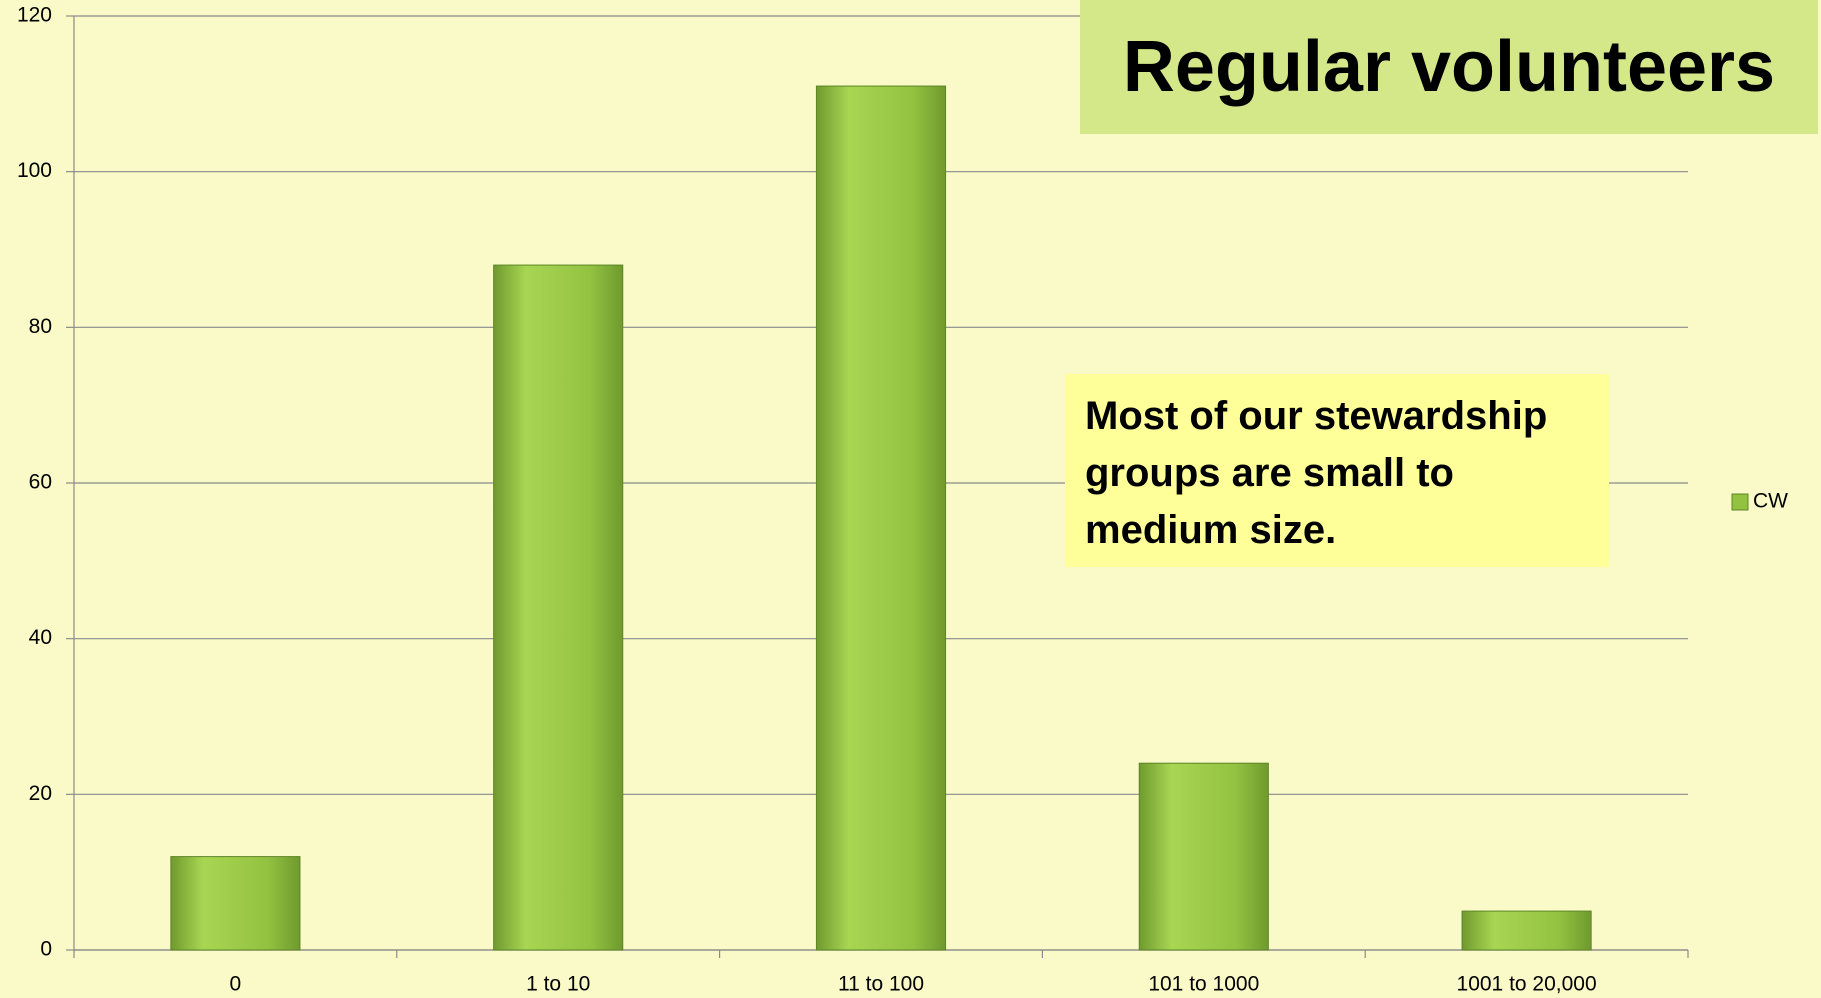 The image size is (1821, 998). What do you see at coordinates (34, 170) in the screenshot?
I see `y-tick-label: 100` at bounding box center [34, 170].